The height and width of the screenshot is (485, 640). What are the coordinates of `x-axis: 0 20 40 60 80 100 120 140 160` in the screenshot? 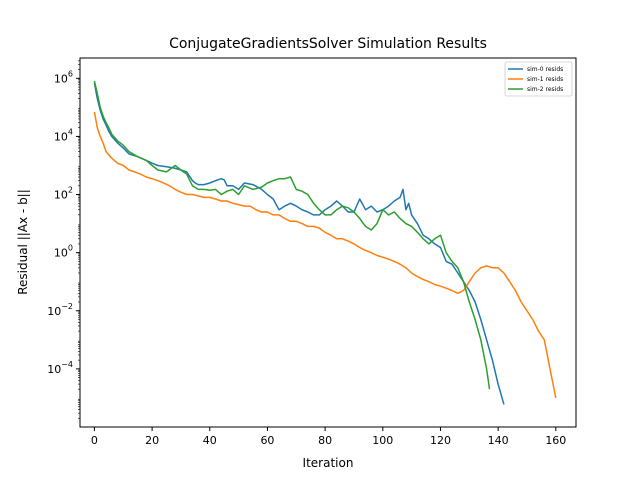 It's located at (328, 437).